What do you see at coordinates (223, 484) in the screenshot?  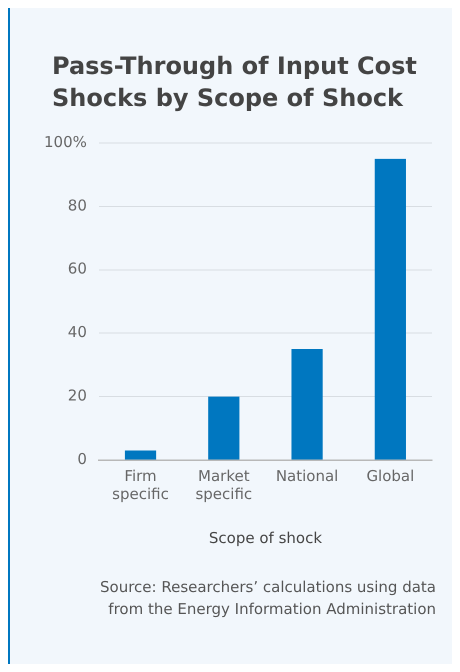 I see `x-tick-label: Market specific` at bounding box center [223, 484].